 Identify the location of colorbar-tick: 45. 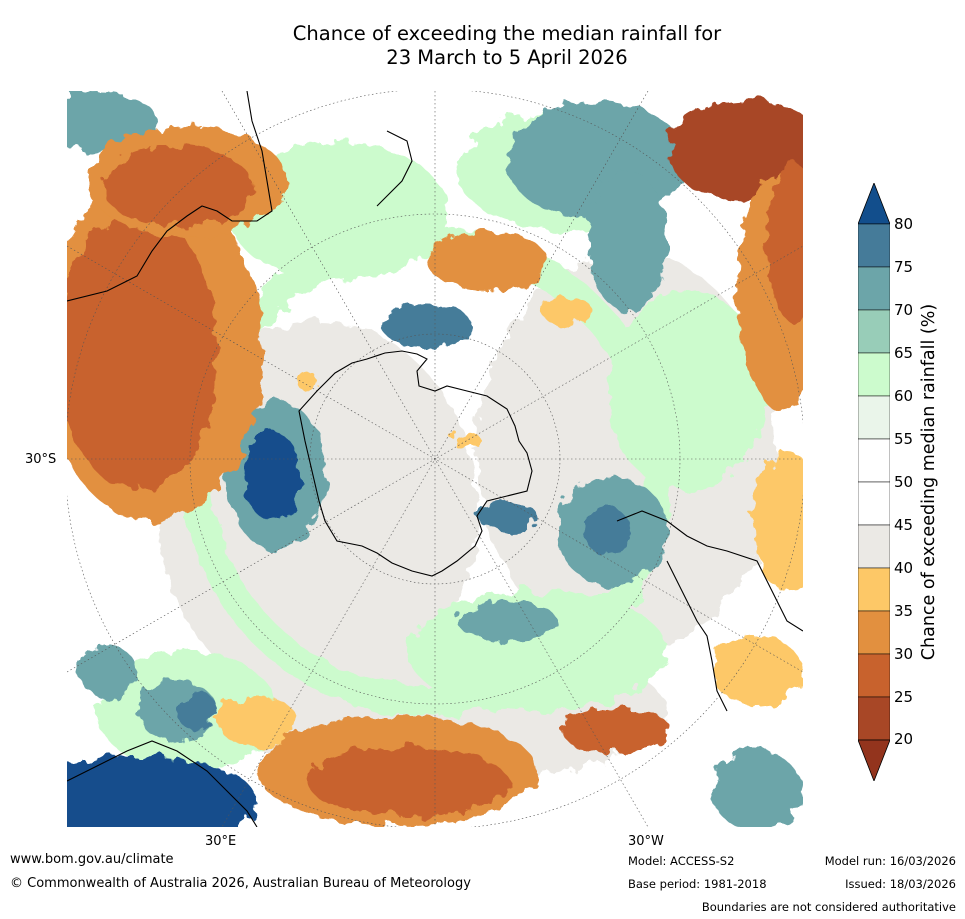
(904, 525).